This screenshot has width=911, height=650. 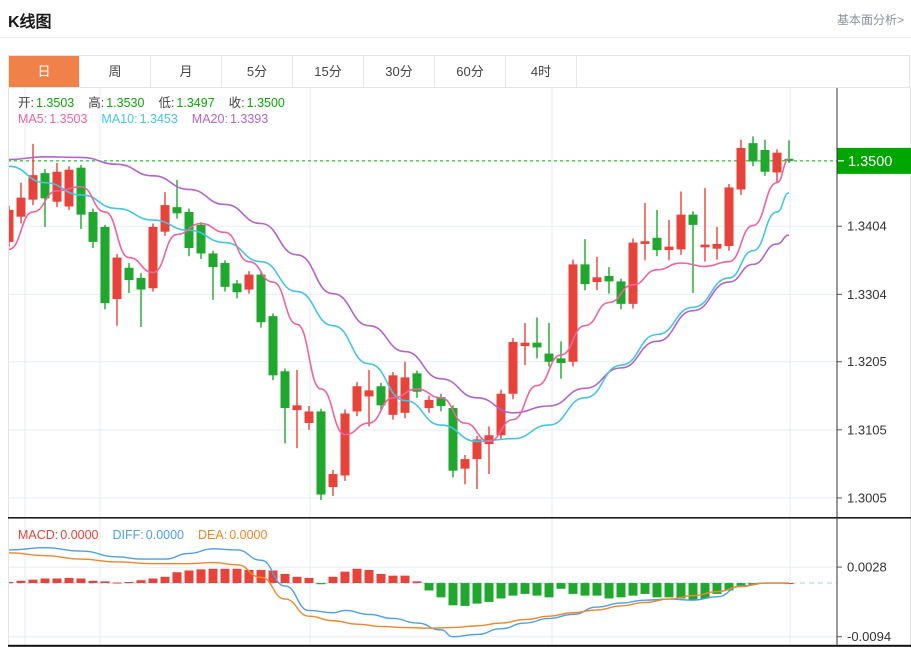 I want to click on current-price-badge: 1.3500, so click(x=874, y=160).